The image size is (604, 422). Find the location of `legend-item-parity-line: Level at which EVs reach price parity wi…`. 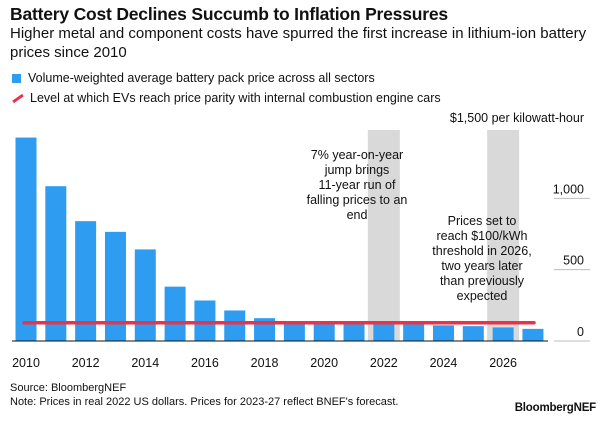

legend-item-parity-line: Level at which EVs reach price parity wi… is located at coordinates (226, 98).